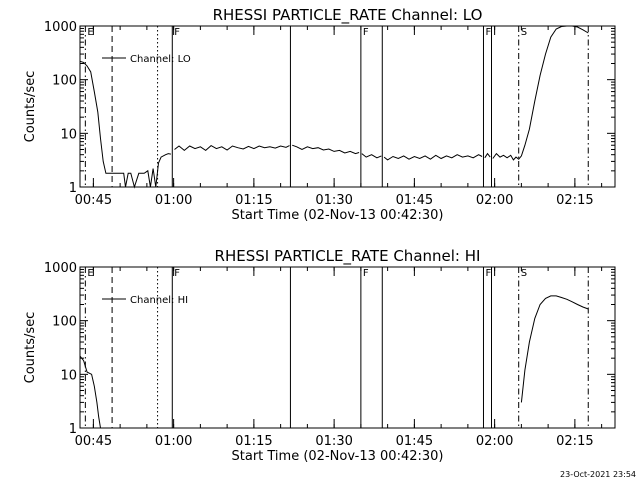 Image resolution: width=640 pixels, height=480 pixels. I want to click on plot-timestamp: 23-Oct-2021 23:54, so click(598, 474).